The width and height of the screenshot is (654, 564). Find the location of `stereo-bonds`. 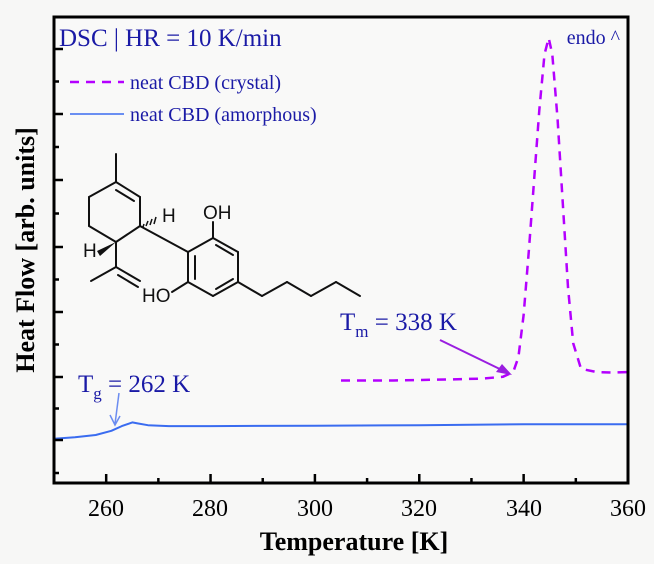

stereo-bonds is located at coordinates (127, 236).